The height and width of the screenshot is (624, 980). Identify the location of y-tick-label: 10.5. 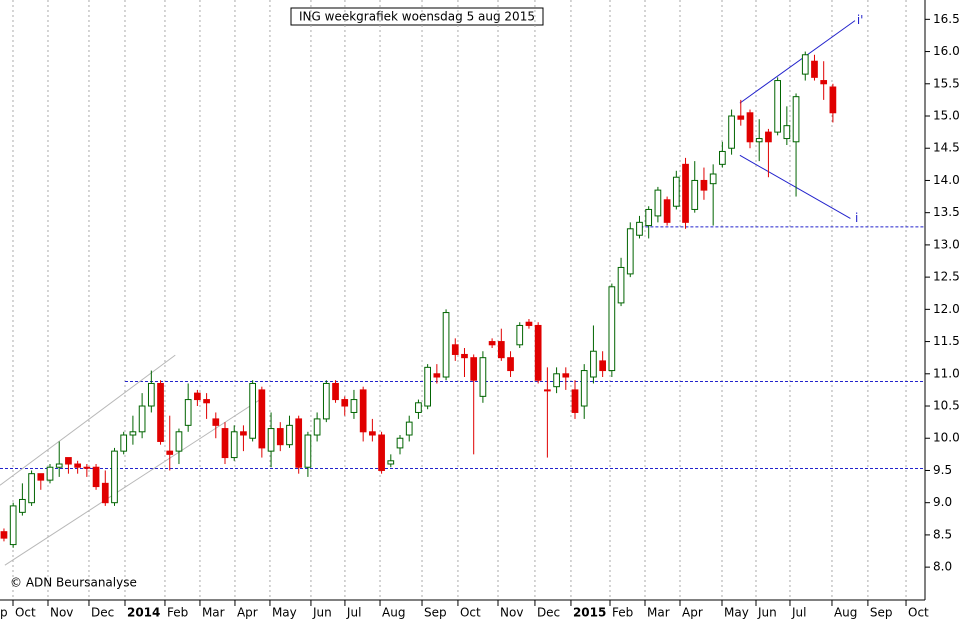
(946, 406).